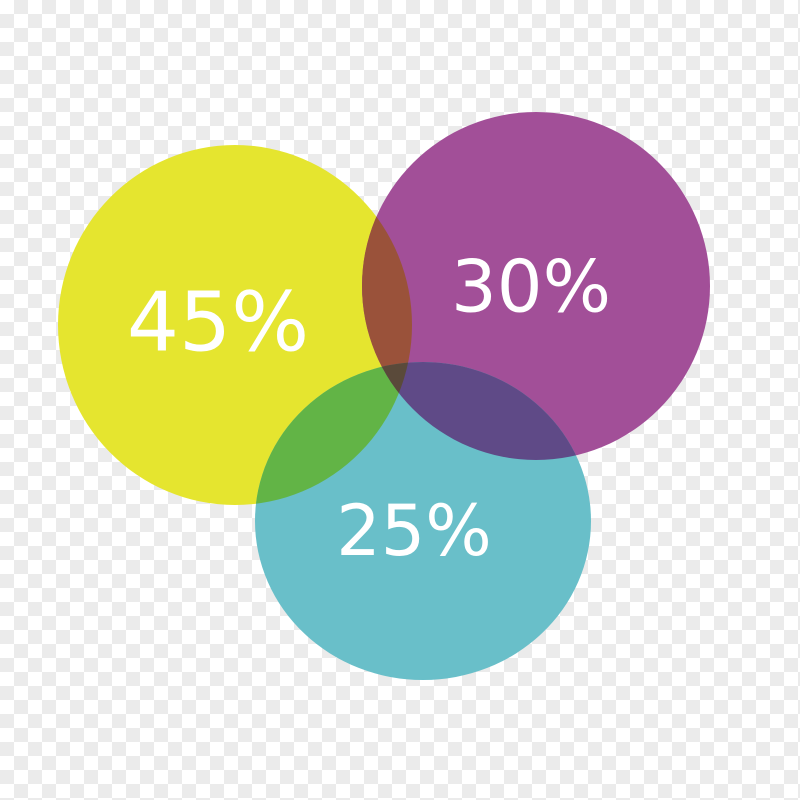 This screenshot has height=800, width=800. What do you see at coordinates (531, 287) in the screenshot?
I see `label-30: 30%` at bounding box center [531, 287].